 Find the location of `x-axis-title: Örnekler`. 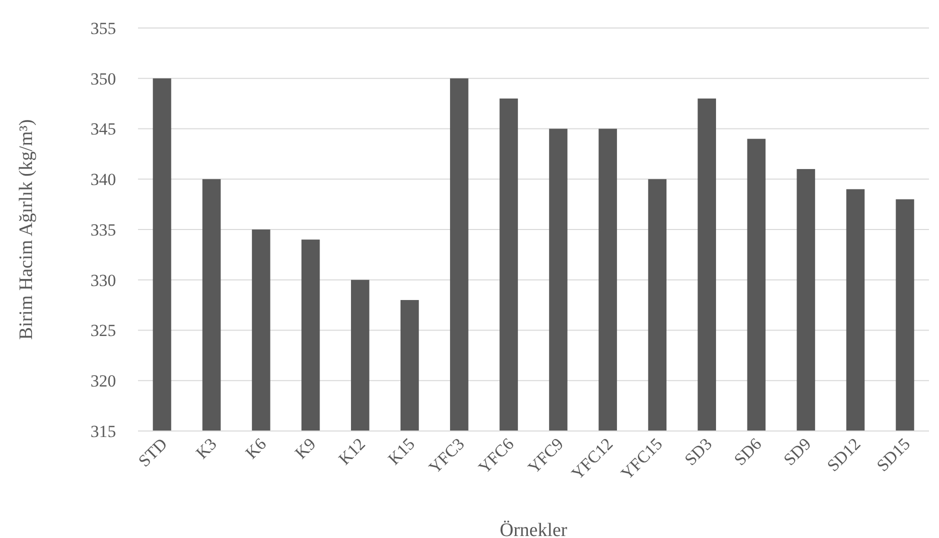

x-axis-title: Örnekler is located at coordinates (534, 529).